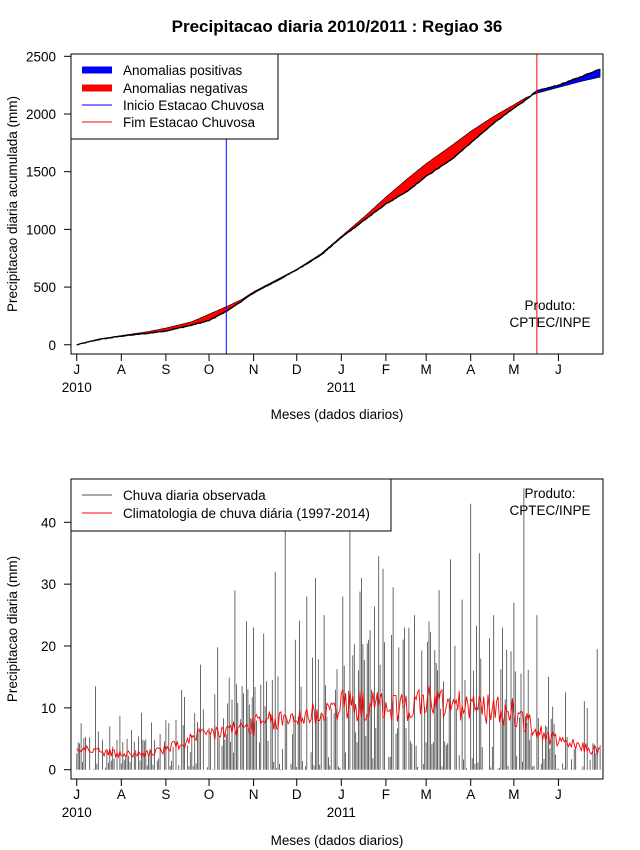 The width and height of the screenshot is (640, 850). I want to click on y-tick-label-bottom-2: 20, so click(48, 646).